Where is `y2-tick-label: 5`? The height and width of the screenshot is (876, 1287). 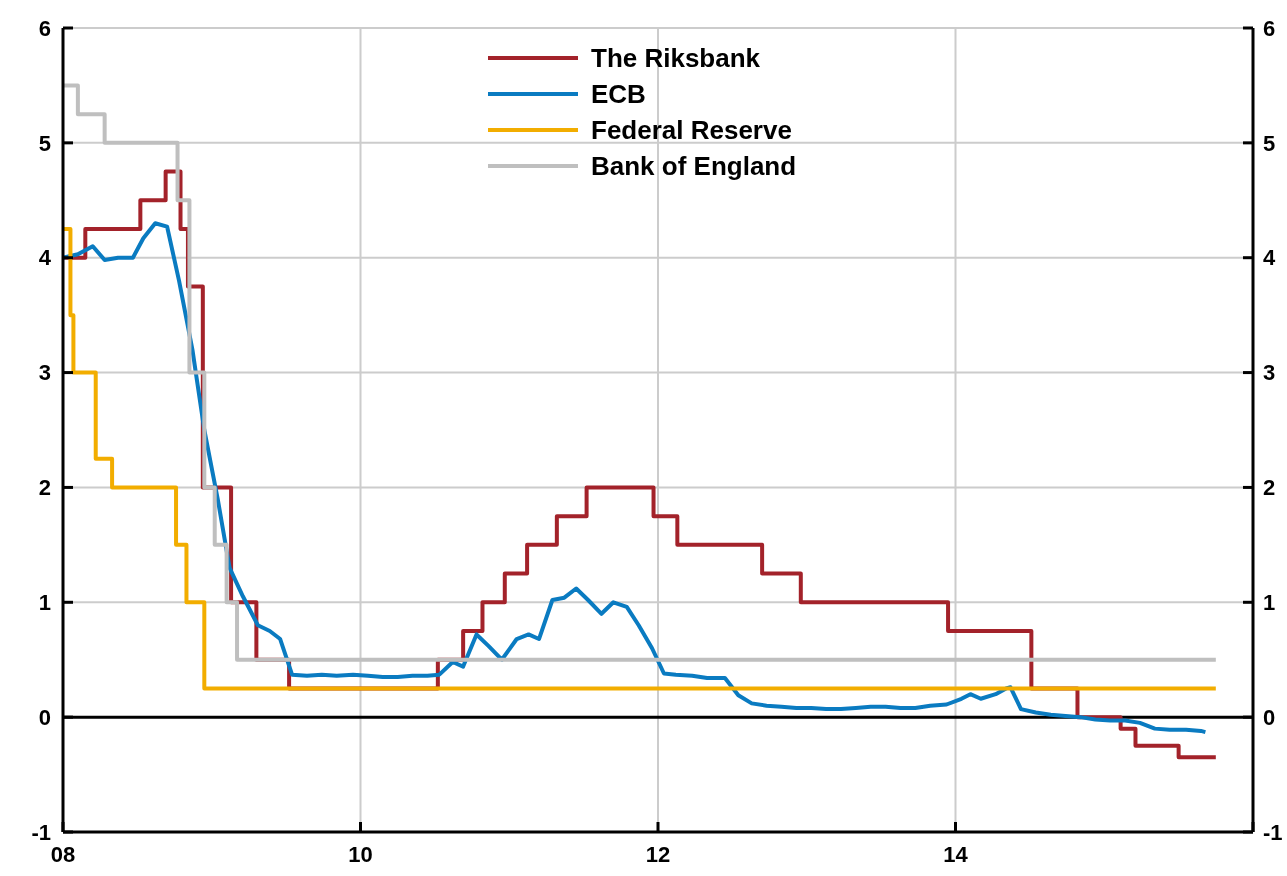
y2-tick-label: 5 is located at coordinates (1269, 143).